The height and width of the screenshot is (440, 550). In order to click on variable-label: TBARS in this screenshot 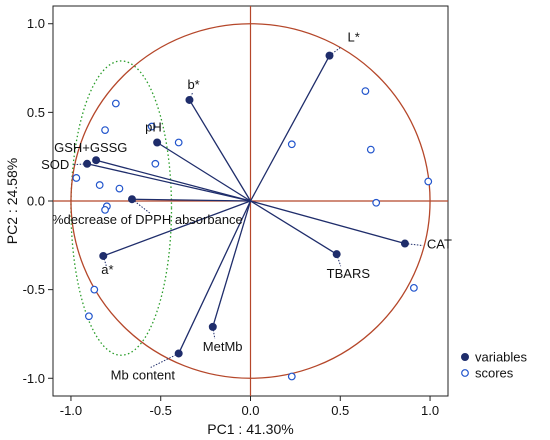, I will do `click(349, 273)`.